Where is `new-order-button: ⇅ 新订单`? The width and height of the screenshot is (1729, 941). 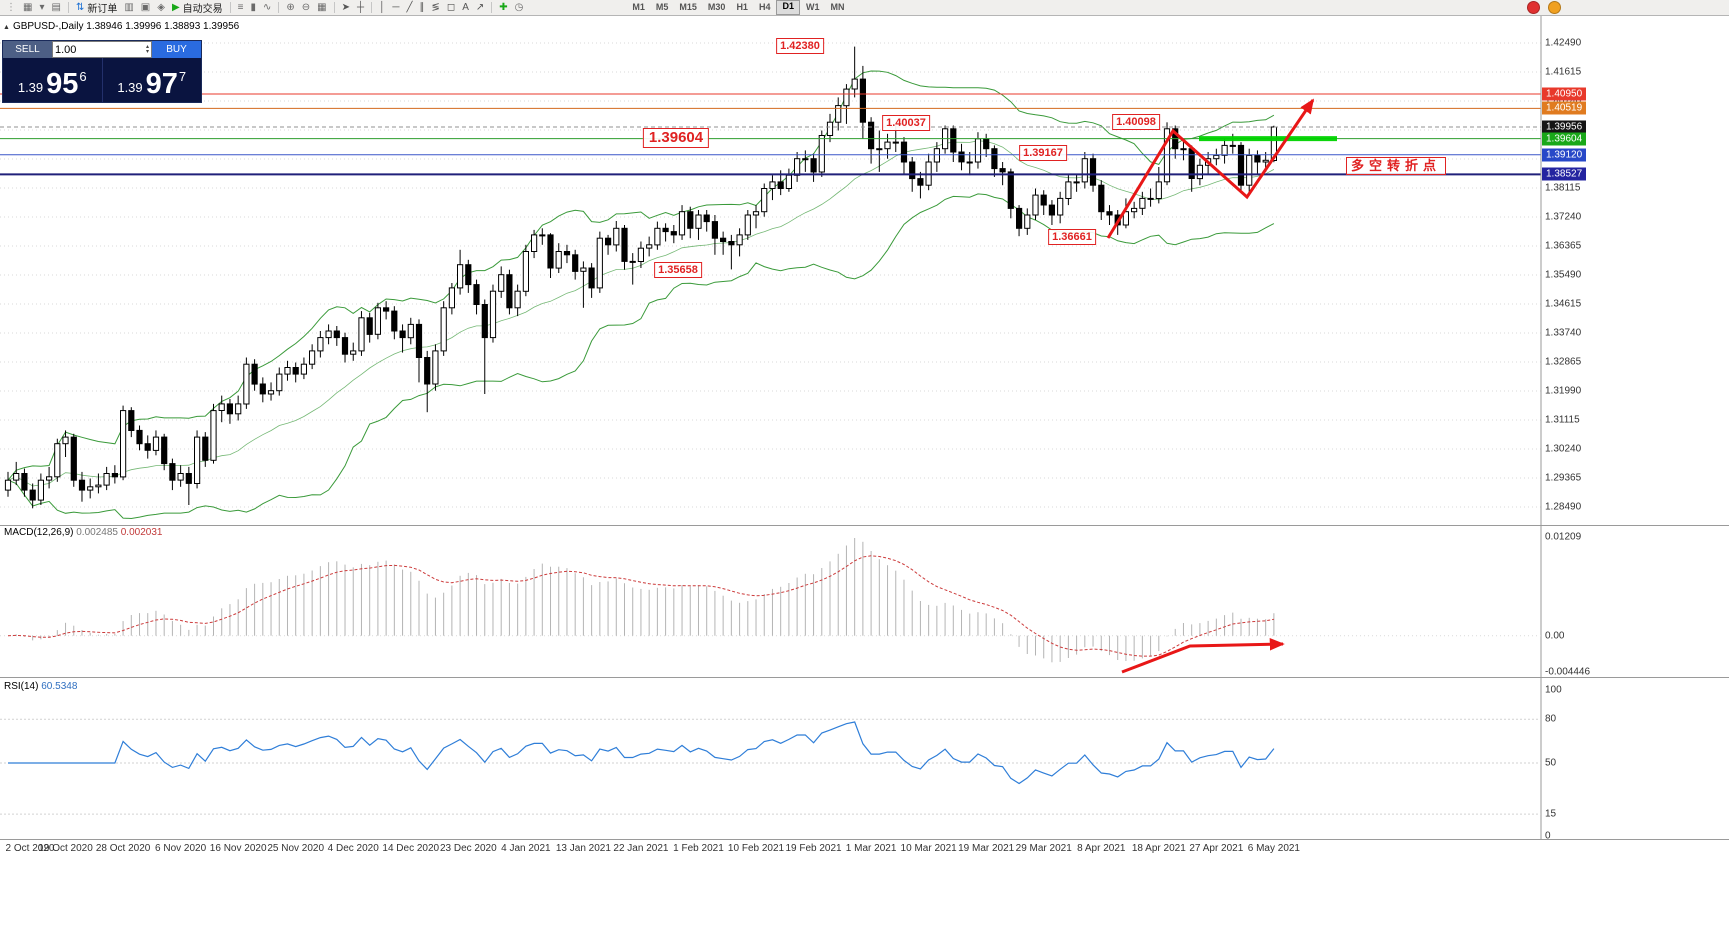 new-order-button: ⇅ 新订单 is located at coordinates (96, 8).